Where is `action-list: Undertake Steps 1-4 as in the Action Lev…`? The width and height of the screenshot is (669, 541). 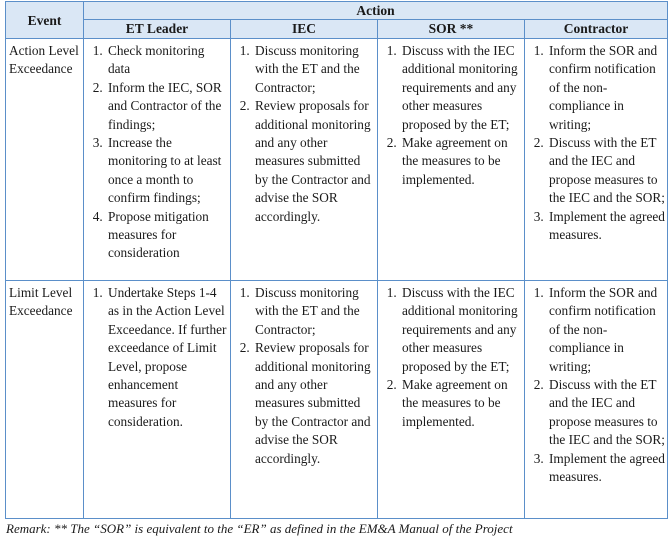 action-list: Undertake Steps 1-4 as in the Action Lev… is located at coordinates (157, 356).